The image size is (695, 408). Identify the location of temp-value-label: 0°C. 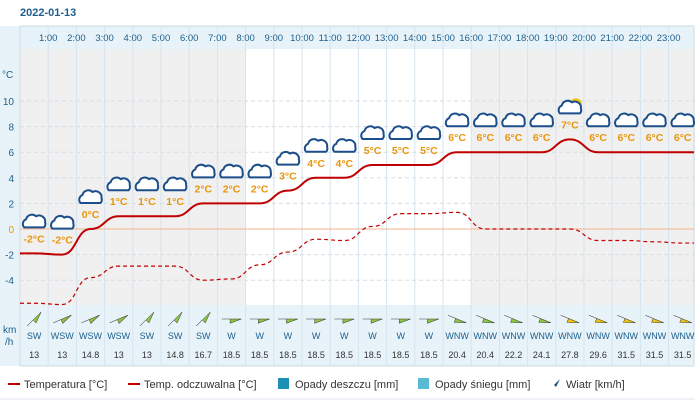
(91, 215).